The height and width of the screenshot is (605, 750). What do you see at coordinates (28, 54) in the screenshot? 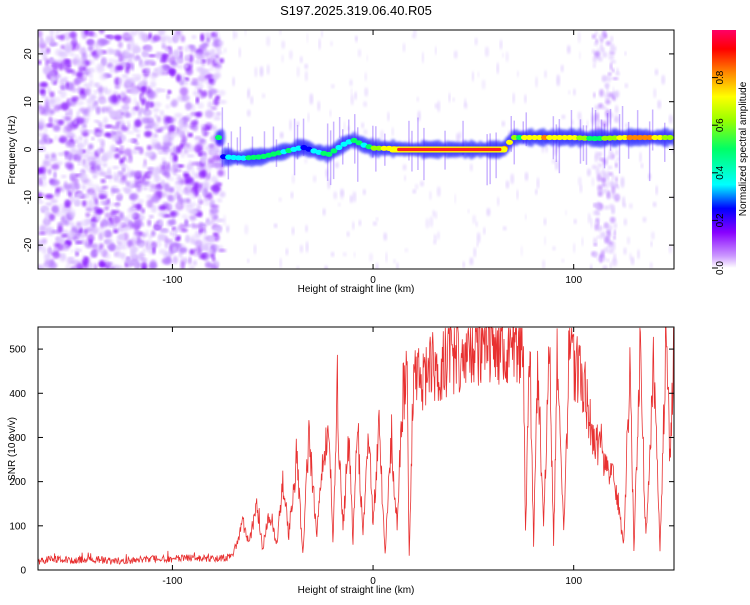
I see `y-tick-label: 20` at bounding box center [28, 54].